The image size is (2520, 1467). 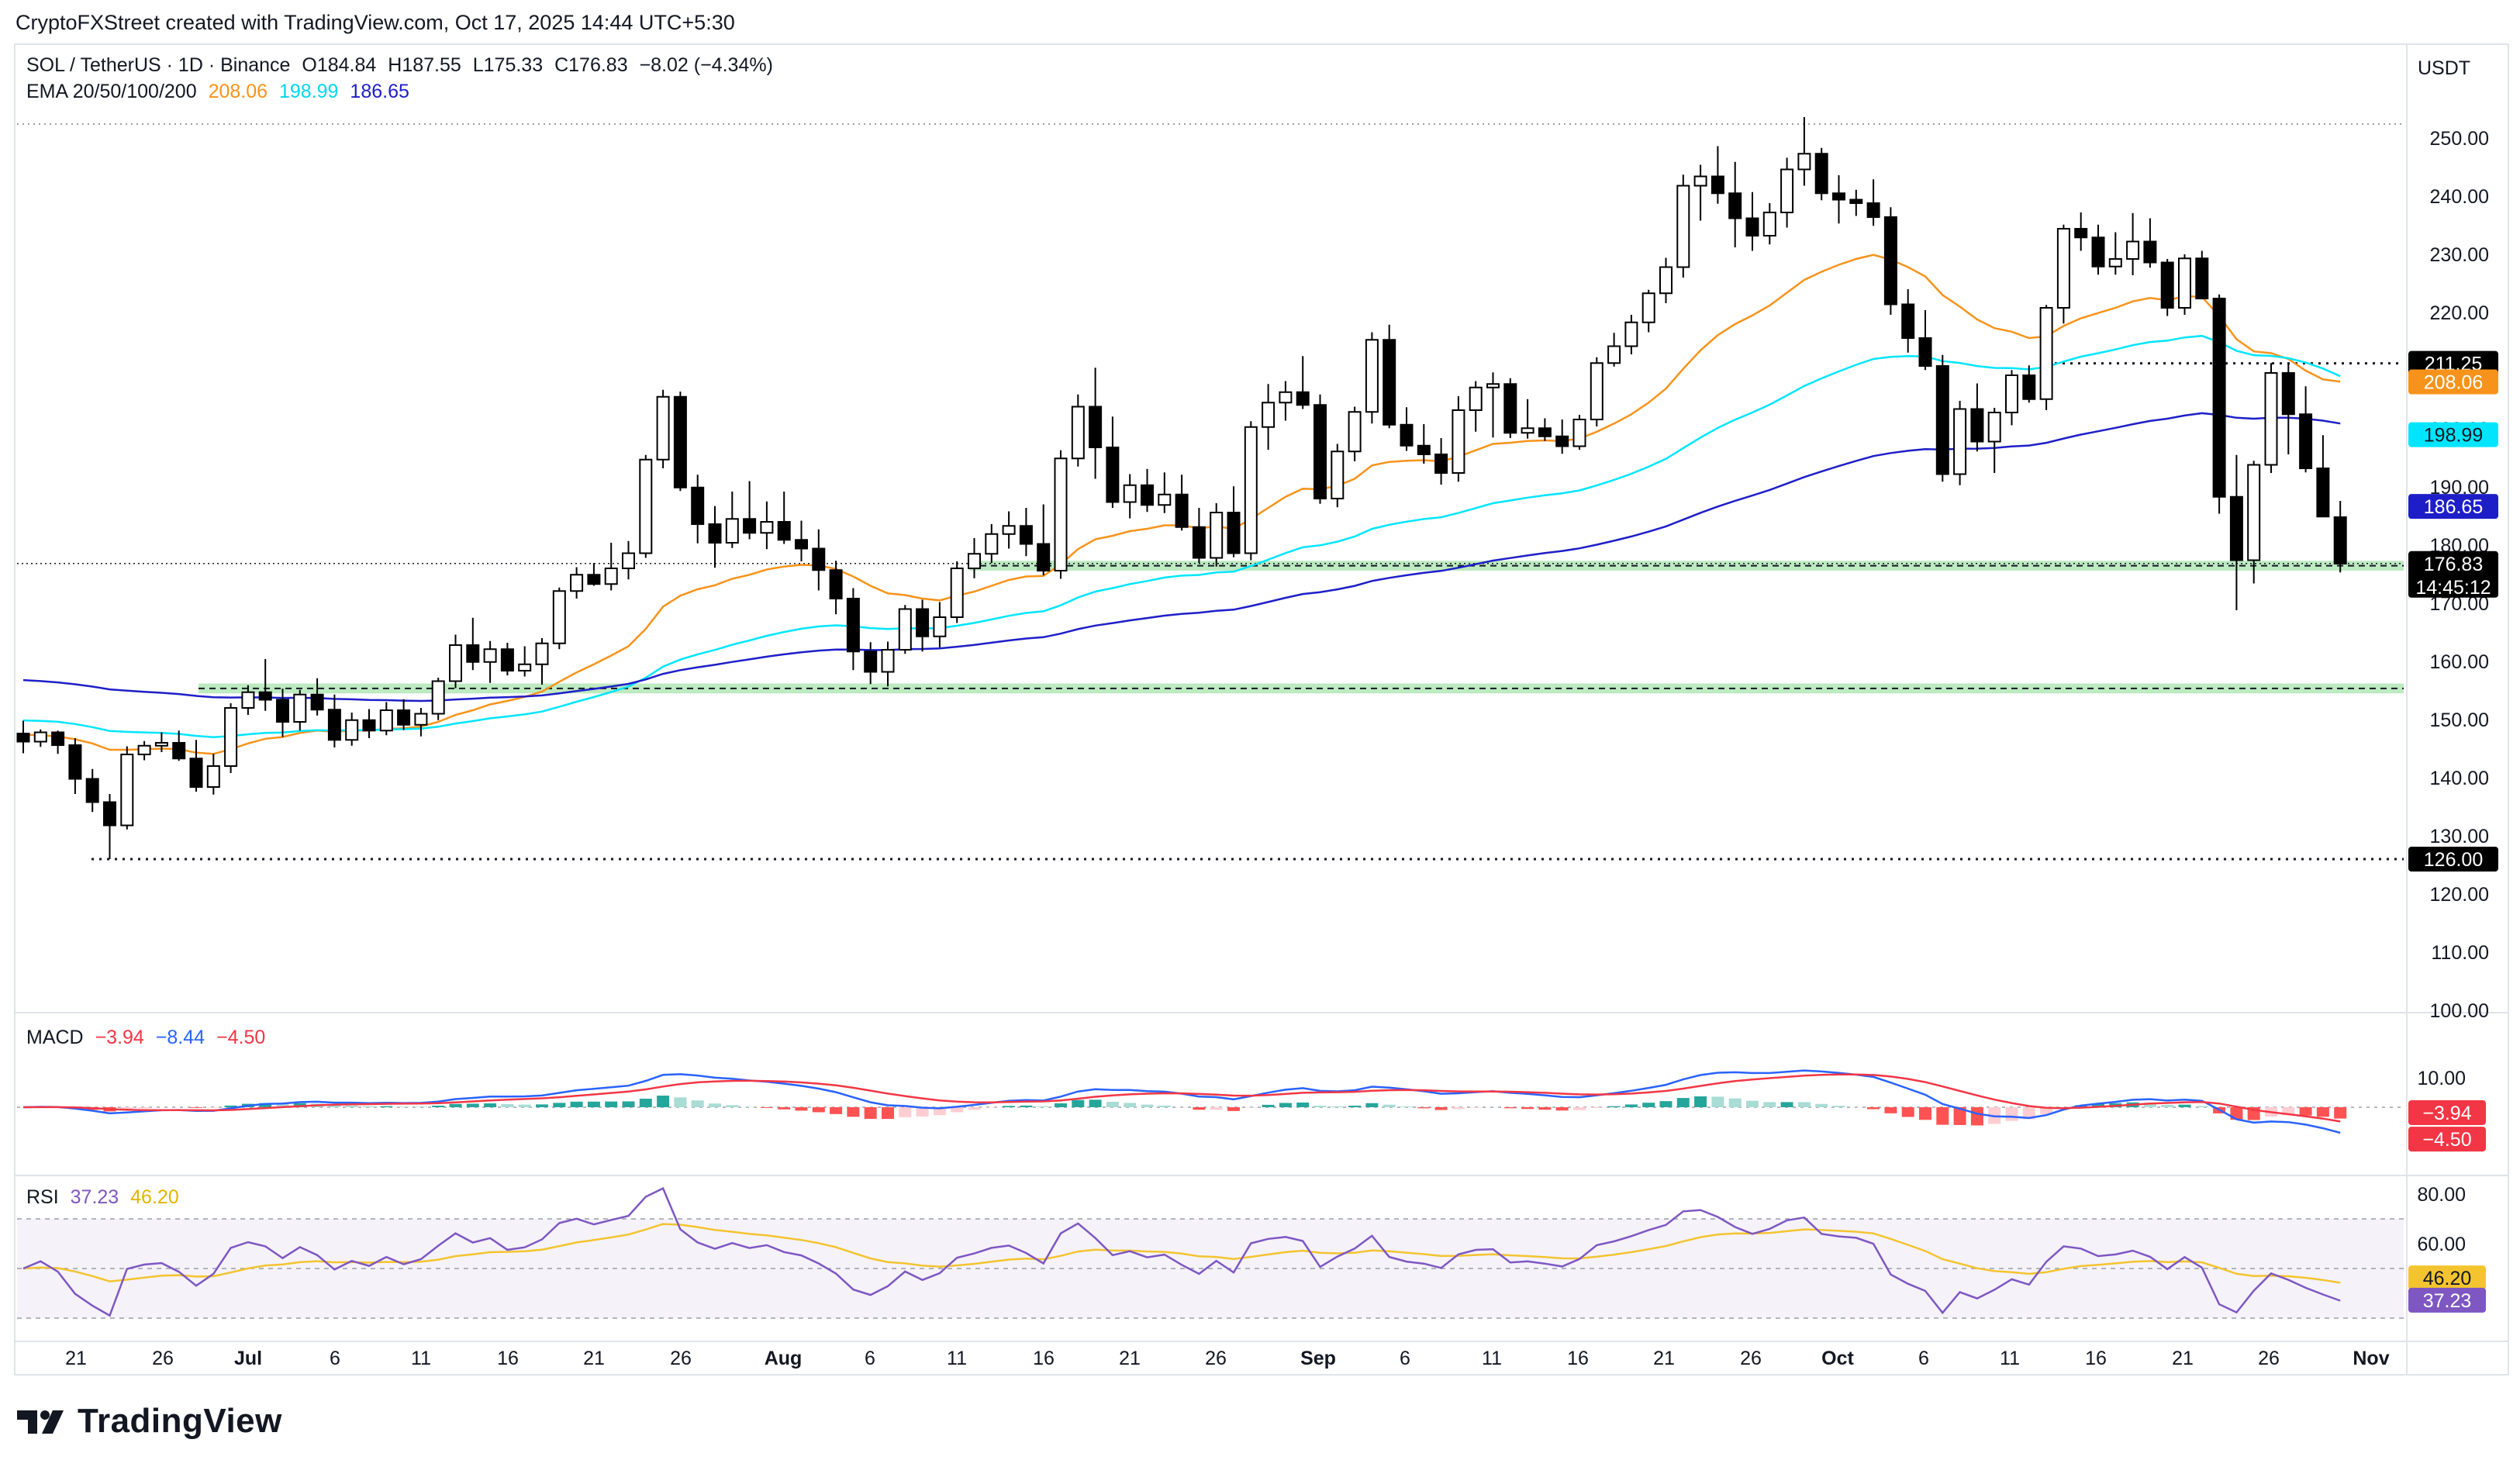 What do you see at coordinates (2444, 68) in the screenshot?
I see `currency-unit: USDT` at bounding box center [2444, 68].